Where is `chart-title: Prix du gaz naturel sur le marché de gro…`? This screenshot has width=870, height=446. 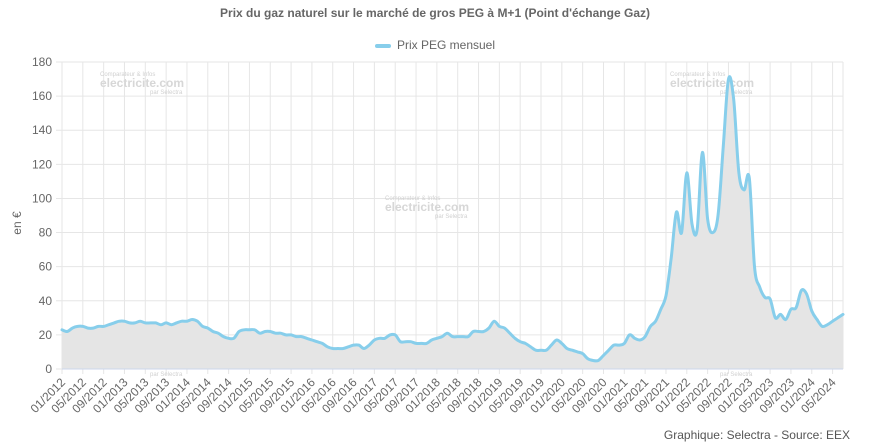 chart-title: Prix du gaz naturel sur le marché de gro… is located at coordinates (435, 13).